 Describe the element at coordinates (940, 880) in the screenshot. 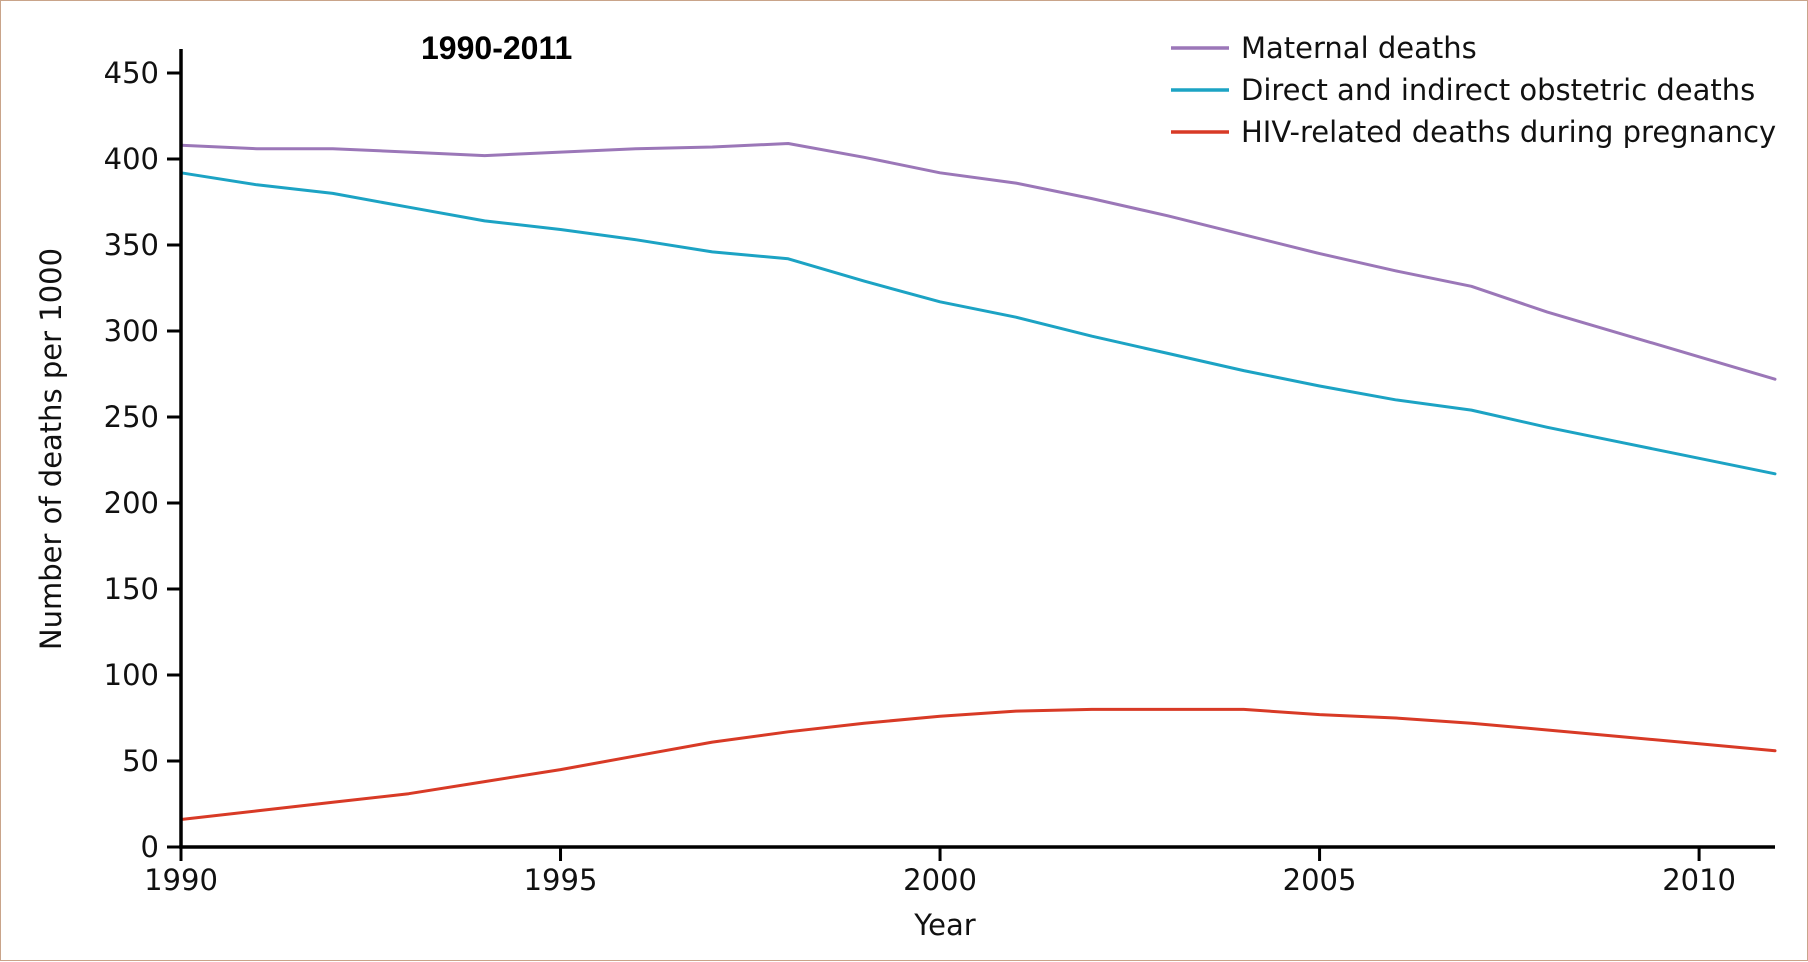

I see `x-tick-label: 2000` at that location.